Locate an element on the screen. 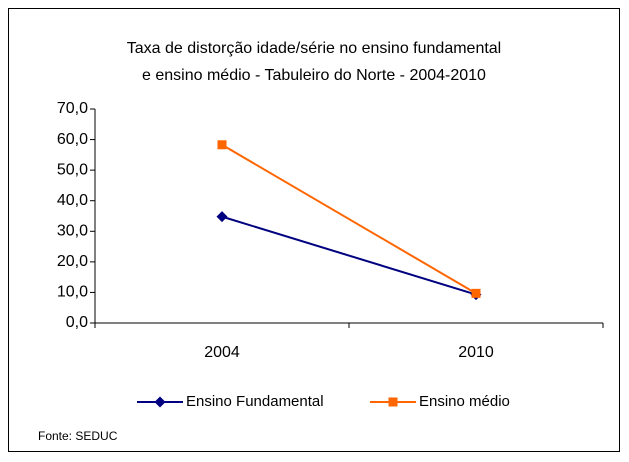 Image resolution: width=629 pixels, height=462 pixels. y-tick-label: 10,0 is located at coordinates (72, 292).